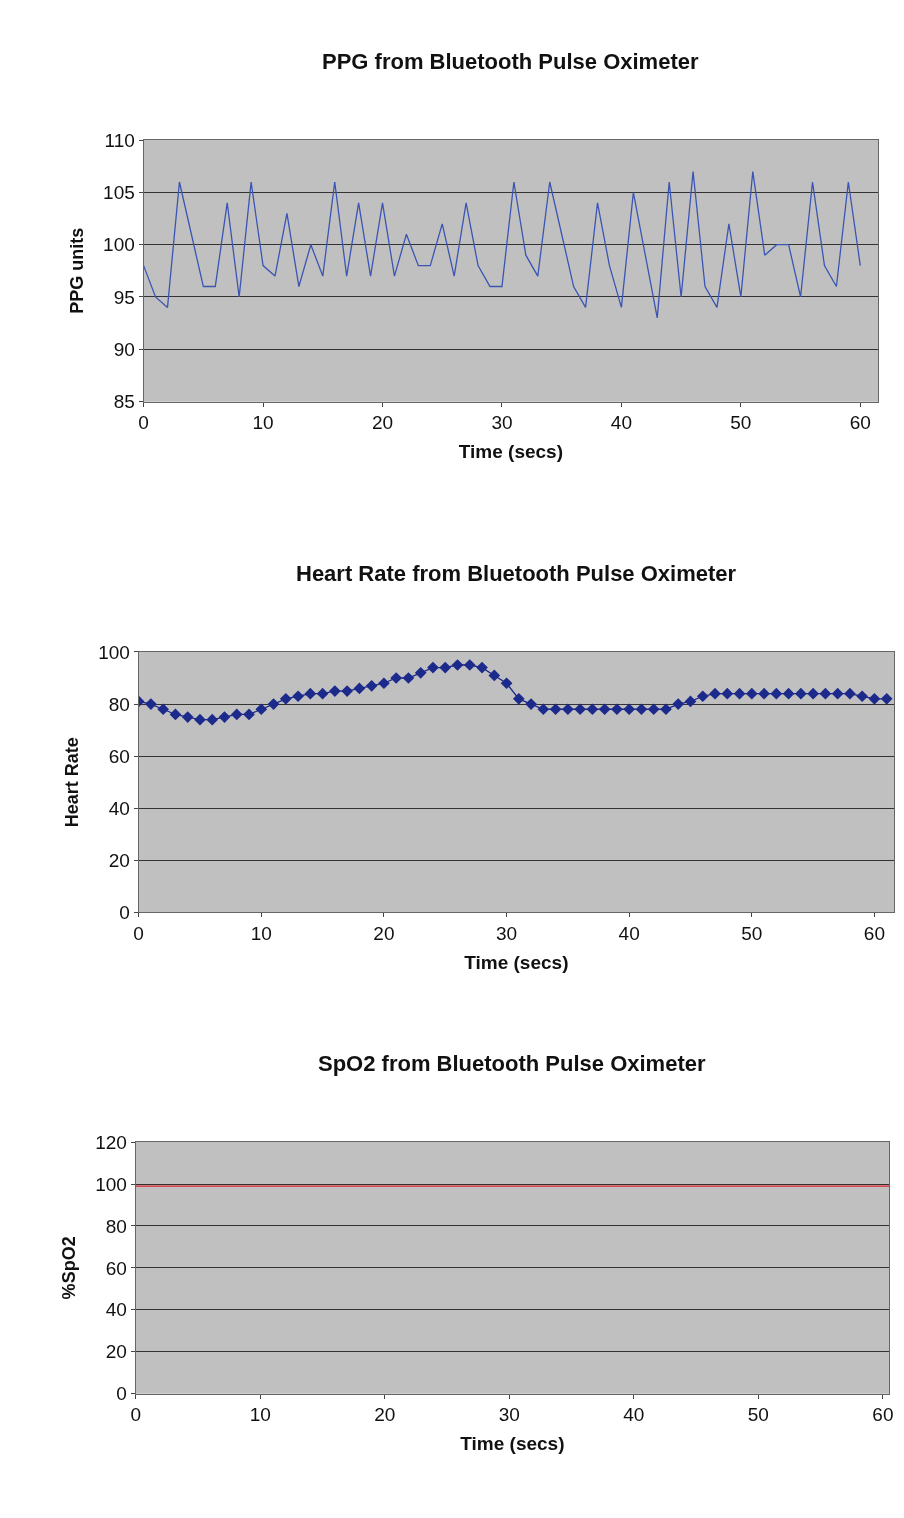 This screenshot has width=904, height=1518. Describe the element at coordinates (124, 297) in the screenshot. I see `y-tick-label: 95` at that location.